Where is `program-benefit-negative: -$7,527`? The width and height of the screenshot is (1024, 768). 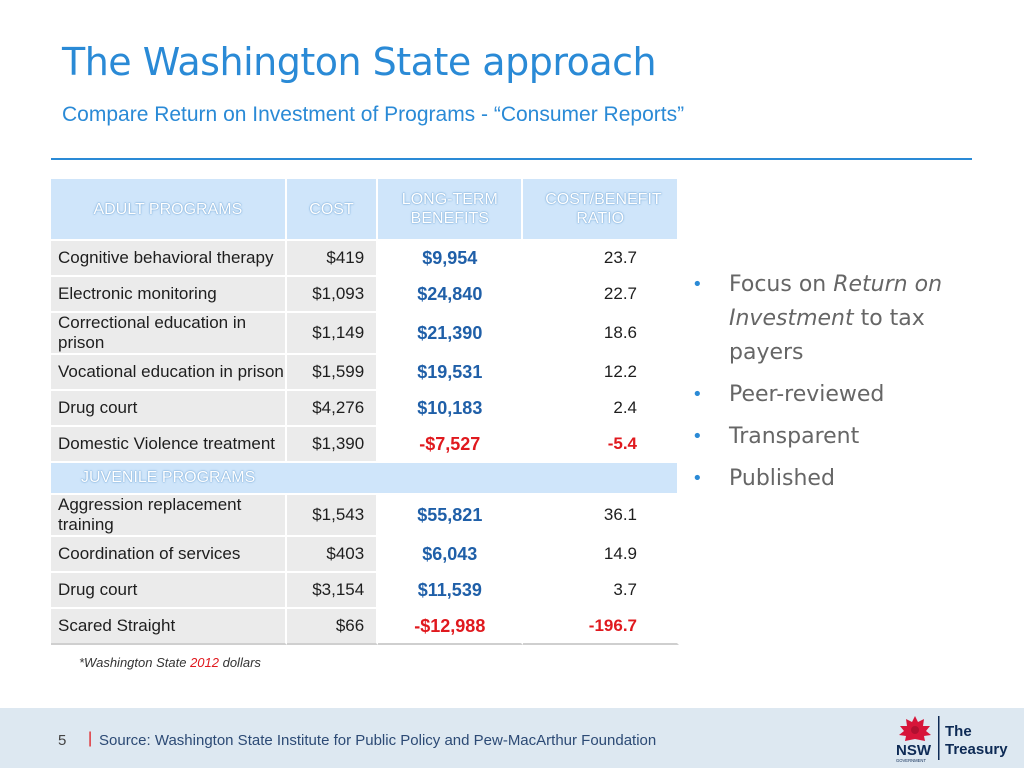 program-benefit-negative: -$7,527 is located at coordinates (451, 445).